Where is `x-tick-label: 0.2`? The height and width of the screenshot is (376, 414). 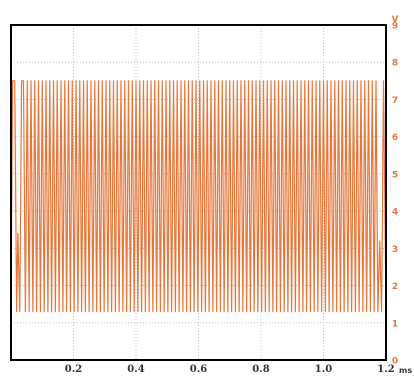
x-tick-label: 0.2 is located at coordinates (73, 369).